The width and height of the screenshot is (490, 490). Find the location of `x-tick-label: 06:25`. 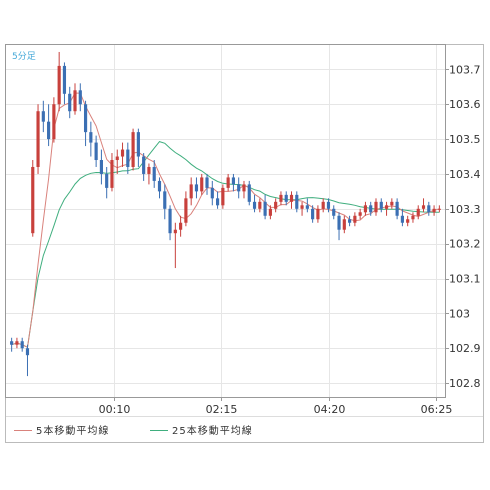

x-tick-label: 06:25 is located at coordinates (437, 409).